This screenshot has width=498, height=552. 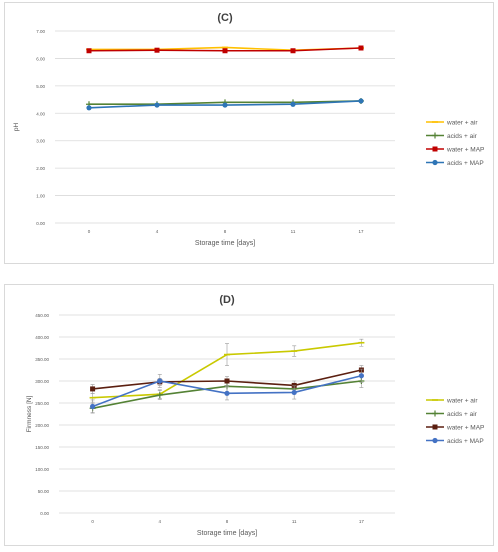 I want to click on chart-d-x-tick-label: 11, so click(x=294, y=521).